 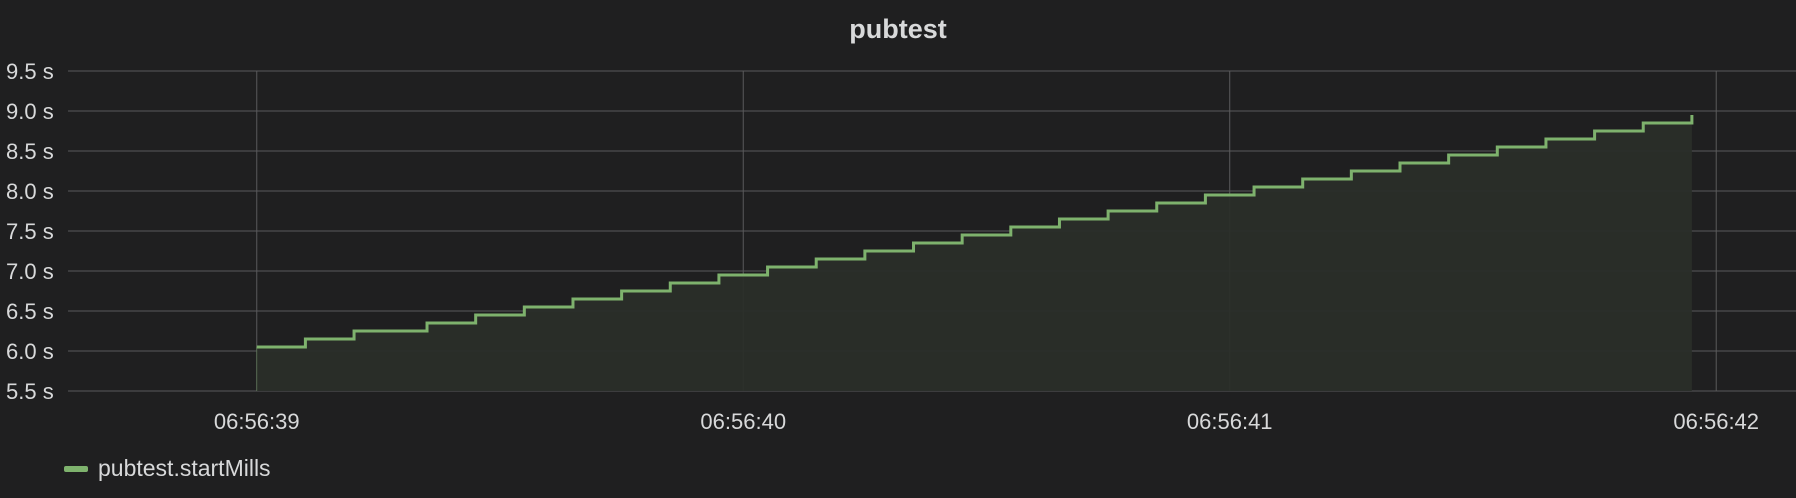 I want to click on legend-series-label: pubtest.startMills, so click(x=184, y=468).